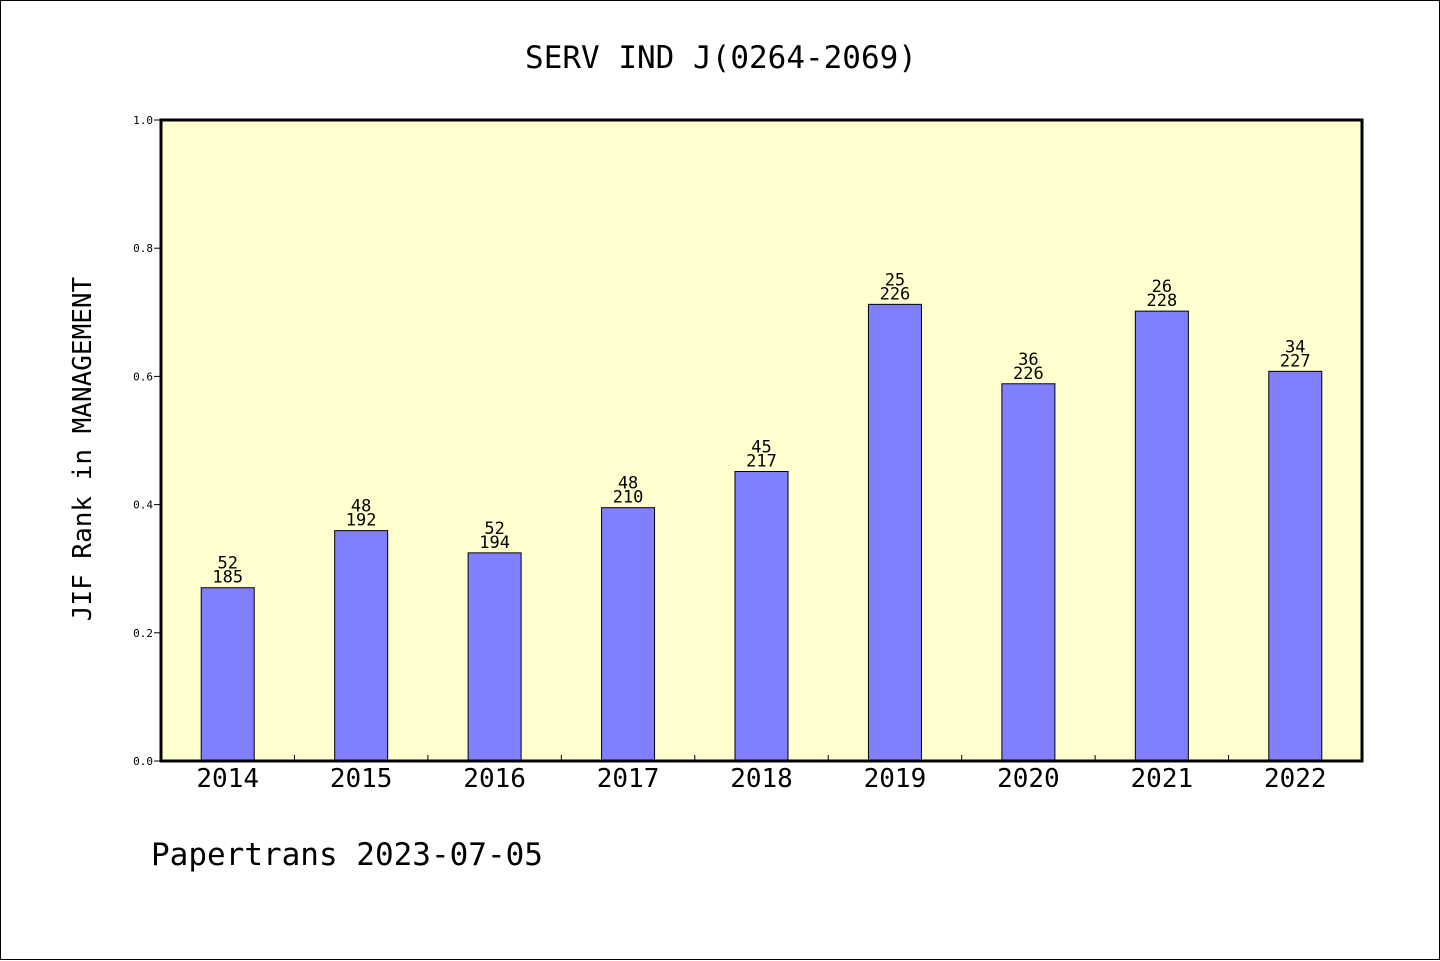 This screenshot has width=1440, height=961. What do you see at coordinates (227, 578) in the screenshot?
I see `bar-total-label: 185` at bounding box center [227, 578].